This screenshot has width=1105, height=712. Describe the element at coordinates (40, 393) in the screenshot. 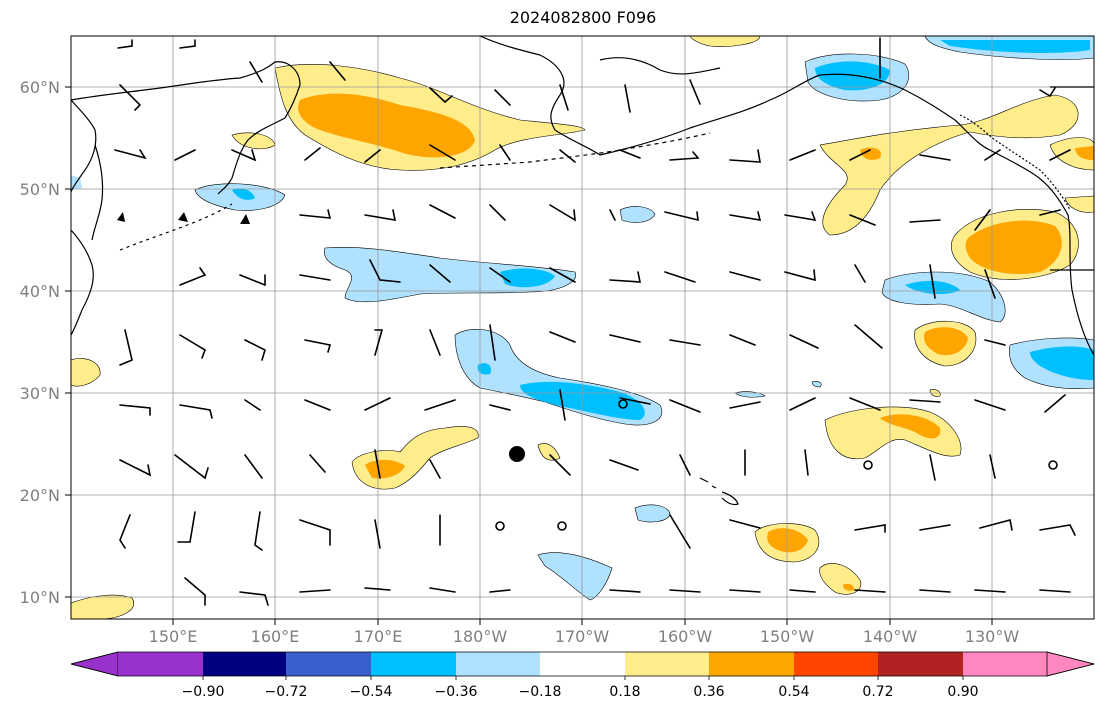

I see `lat-label: 30°N` at that location.